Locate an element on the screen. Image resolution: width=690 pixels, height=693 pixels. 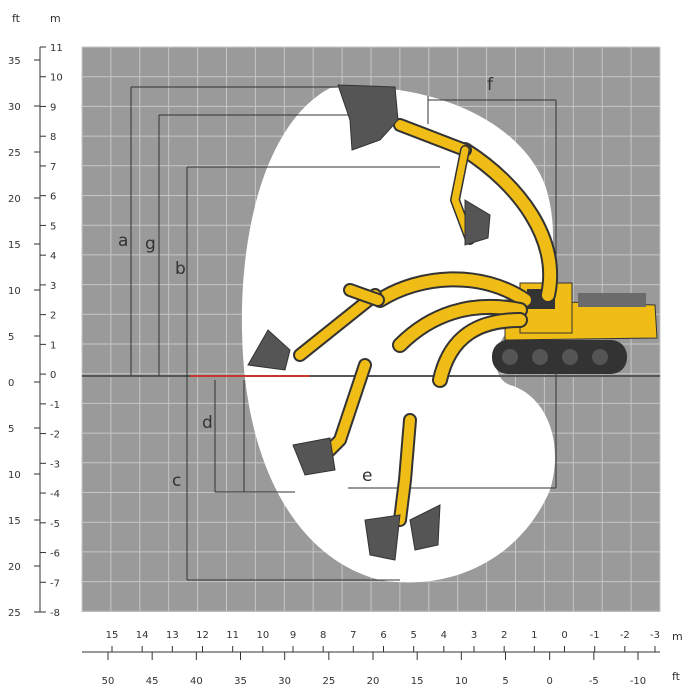
bottom-axis-m-tick-label: 7 is located at coordinates (353, 635).